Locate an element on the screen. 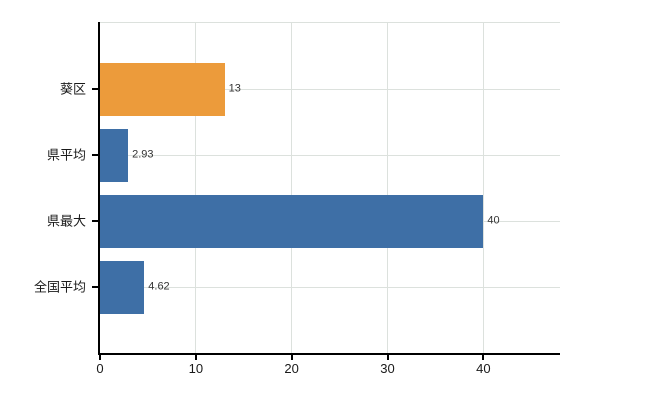  bar-value-label: 4.62 is located at coordinates (159, 286).